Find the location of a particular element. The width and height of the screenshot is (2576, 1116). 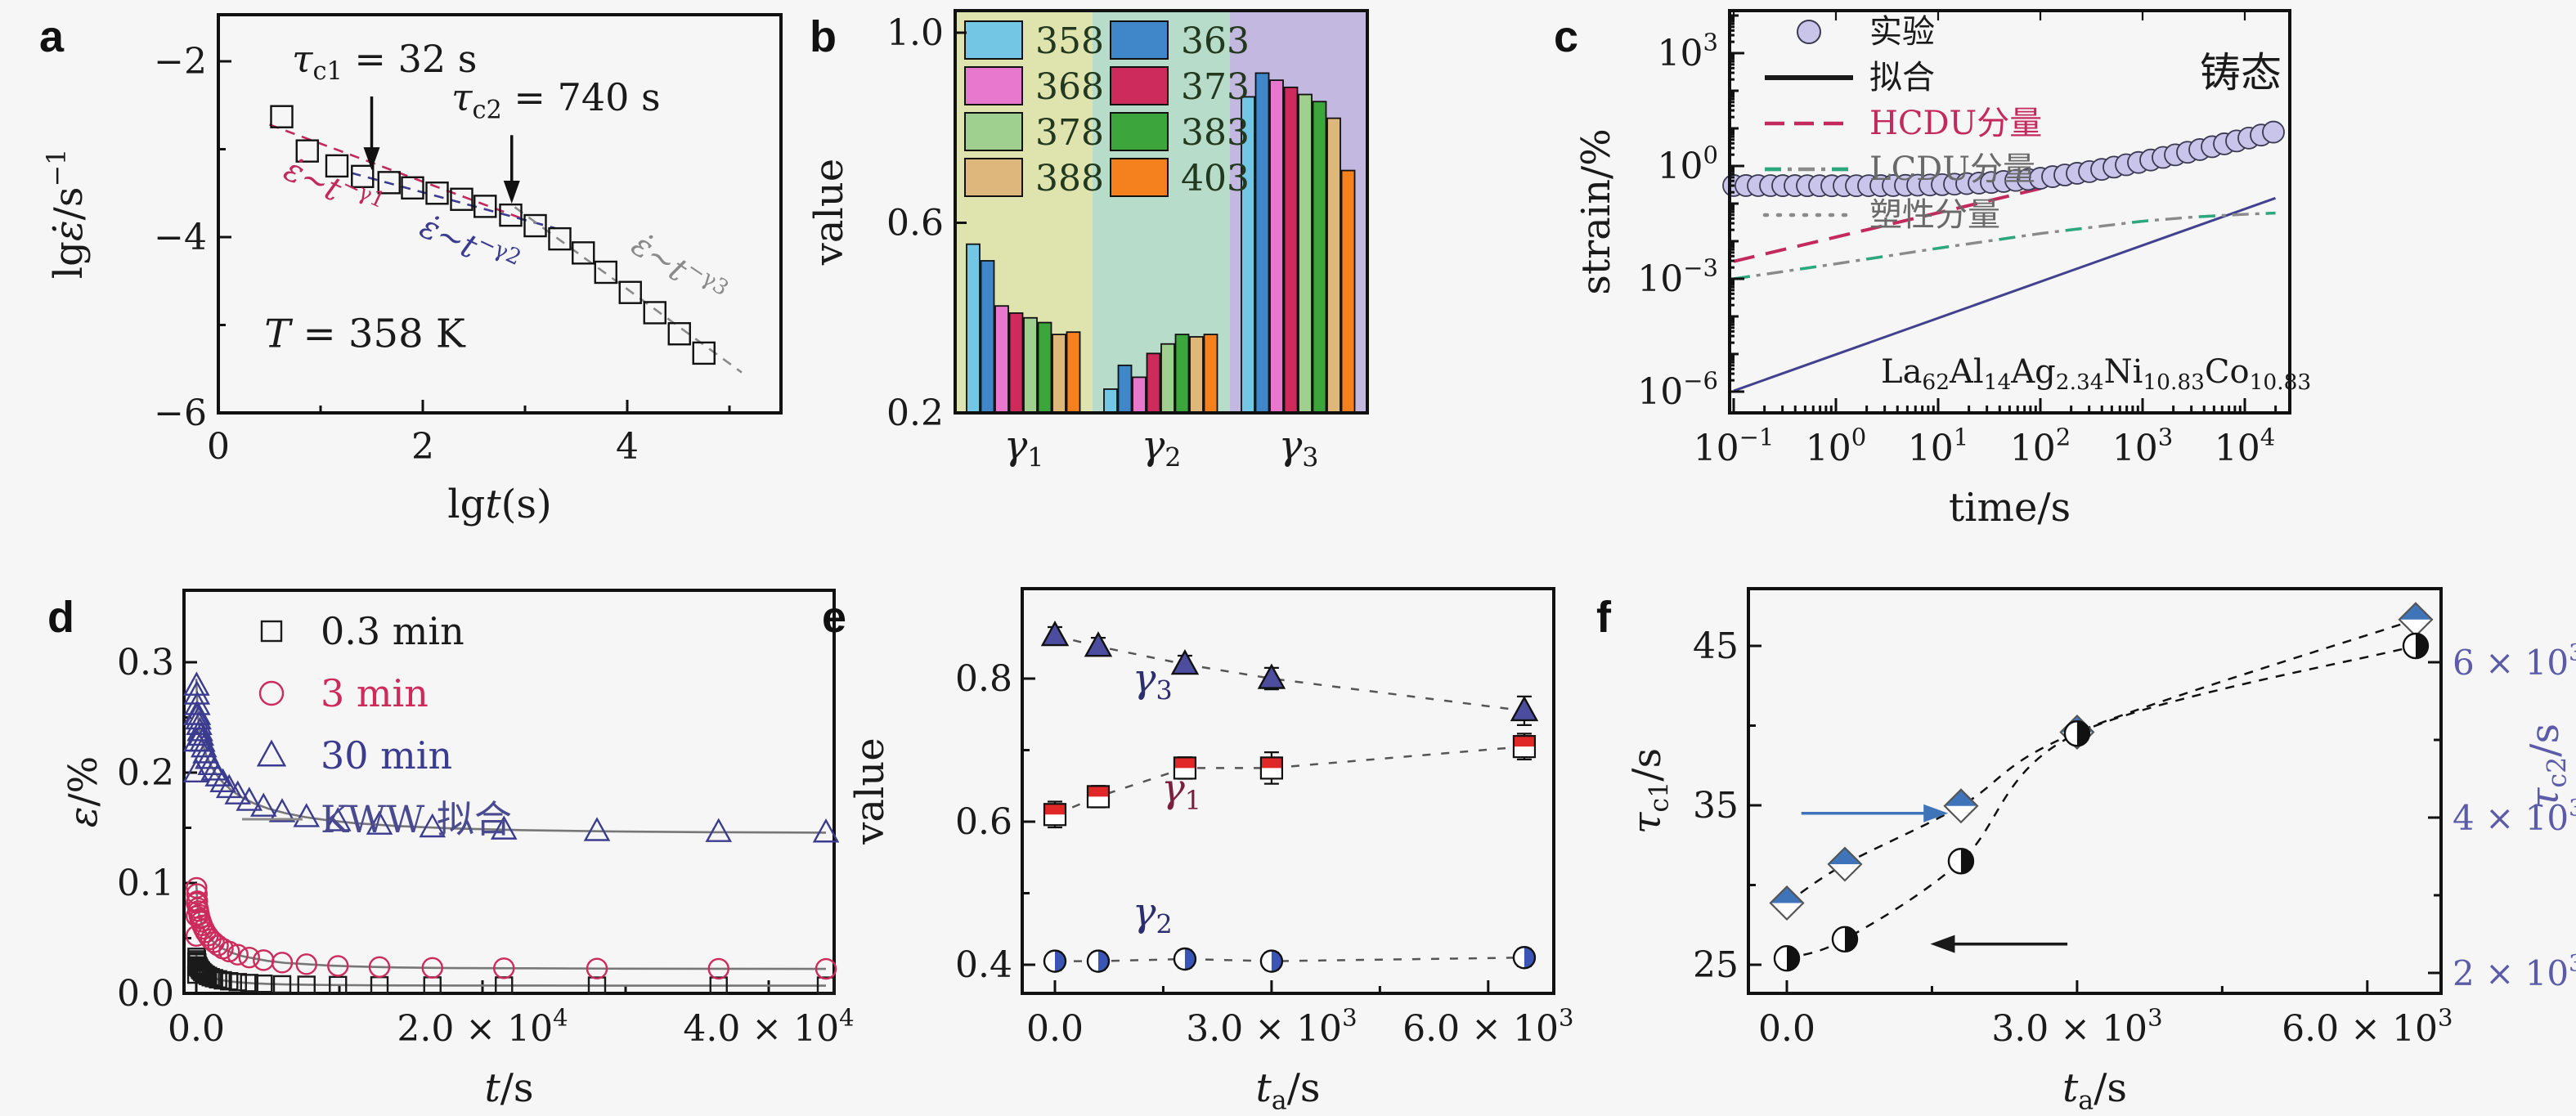

panel-label-f: f is located at coordinates (1603, 617).